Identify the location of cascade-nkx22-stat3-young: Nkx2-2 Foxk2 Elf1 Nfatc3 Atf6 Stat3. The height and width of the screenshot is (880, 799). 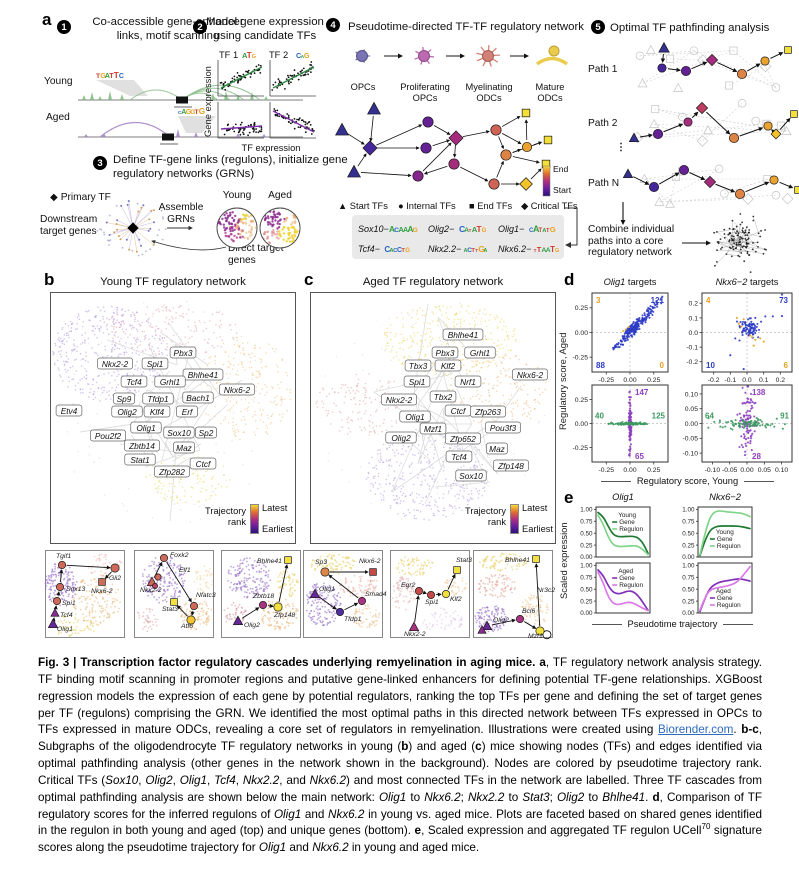
(175, 594).